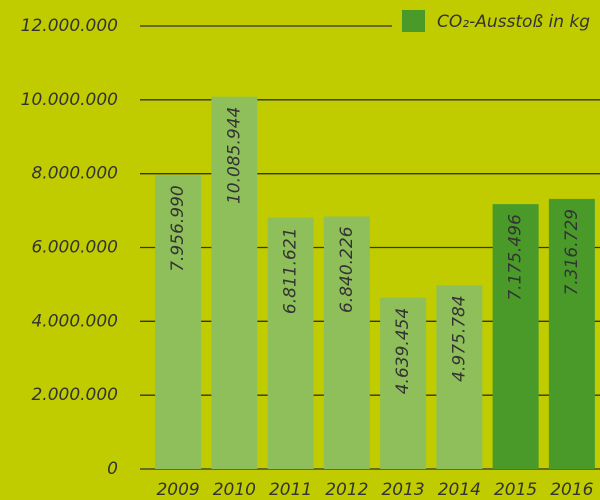  What do you see at coordinates (346, 490) in the screenshot?
I see `x-tick-label: 2012` at bounding box center [346, 490].